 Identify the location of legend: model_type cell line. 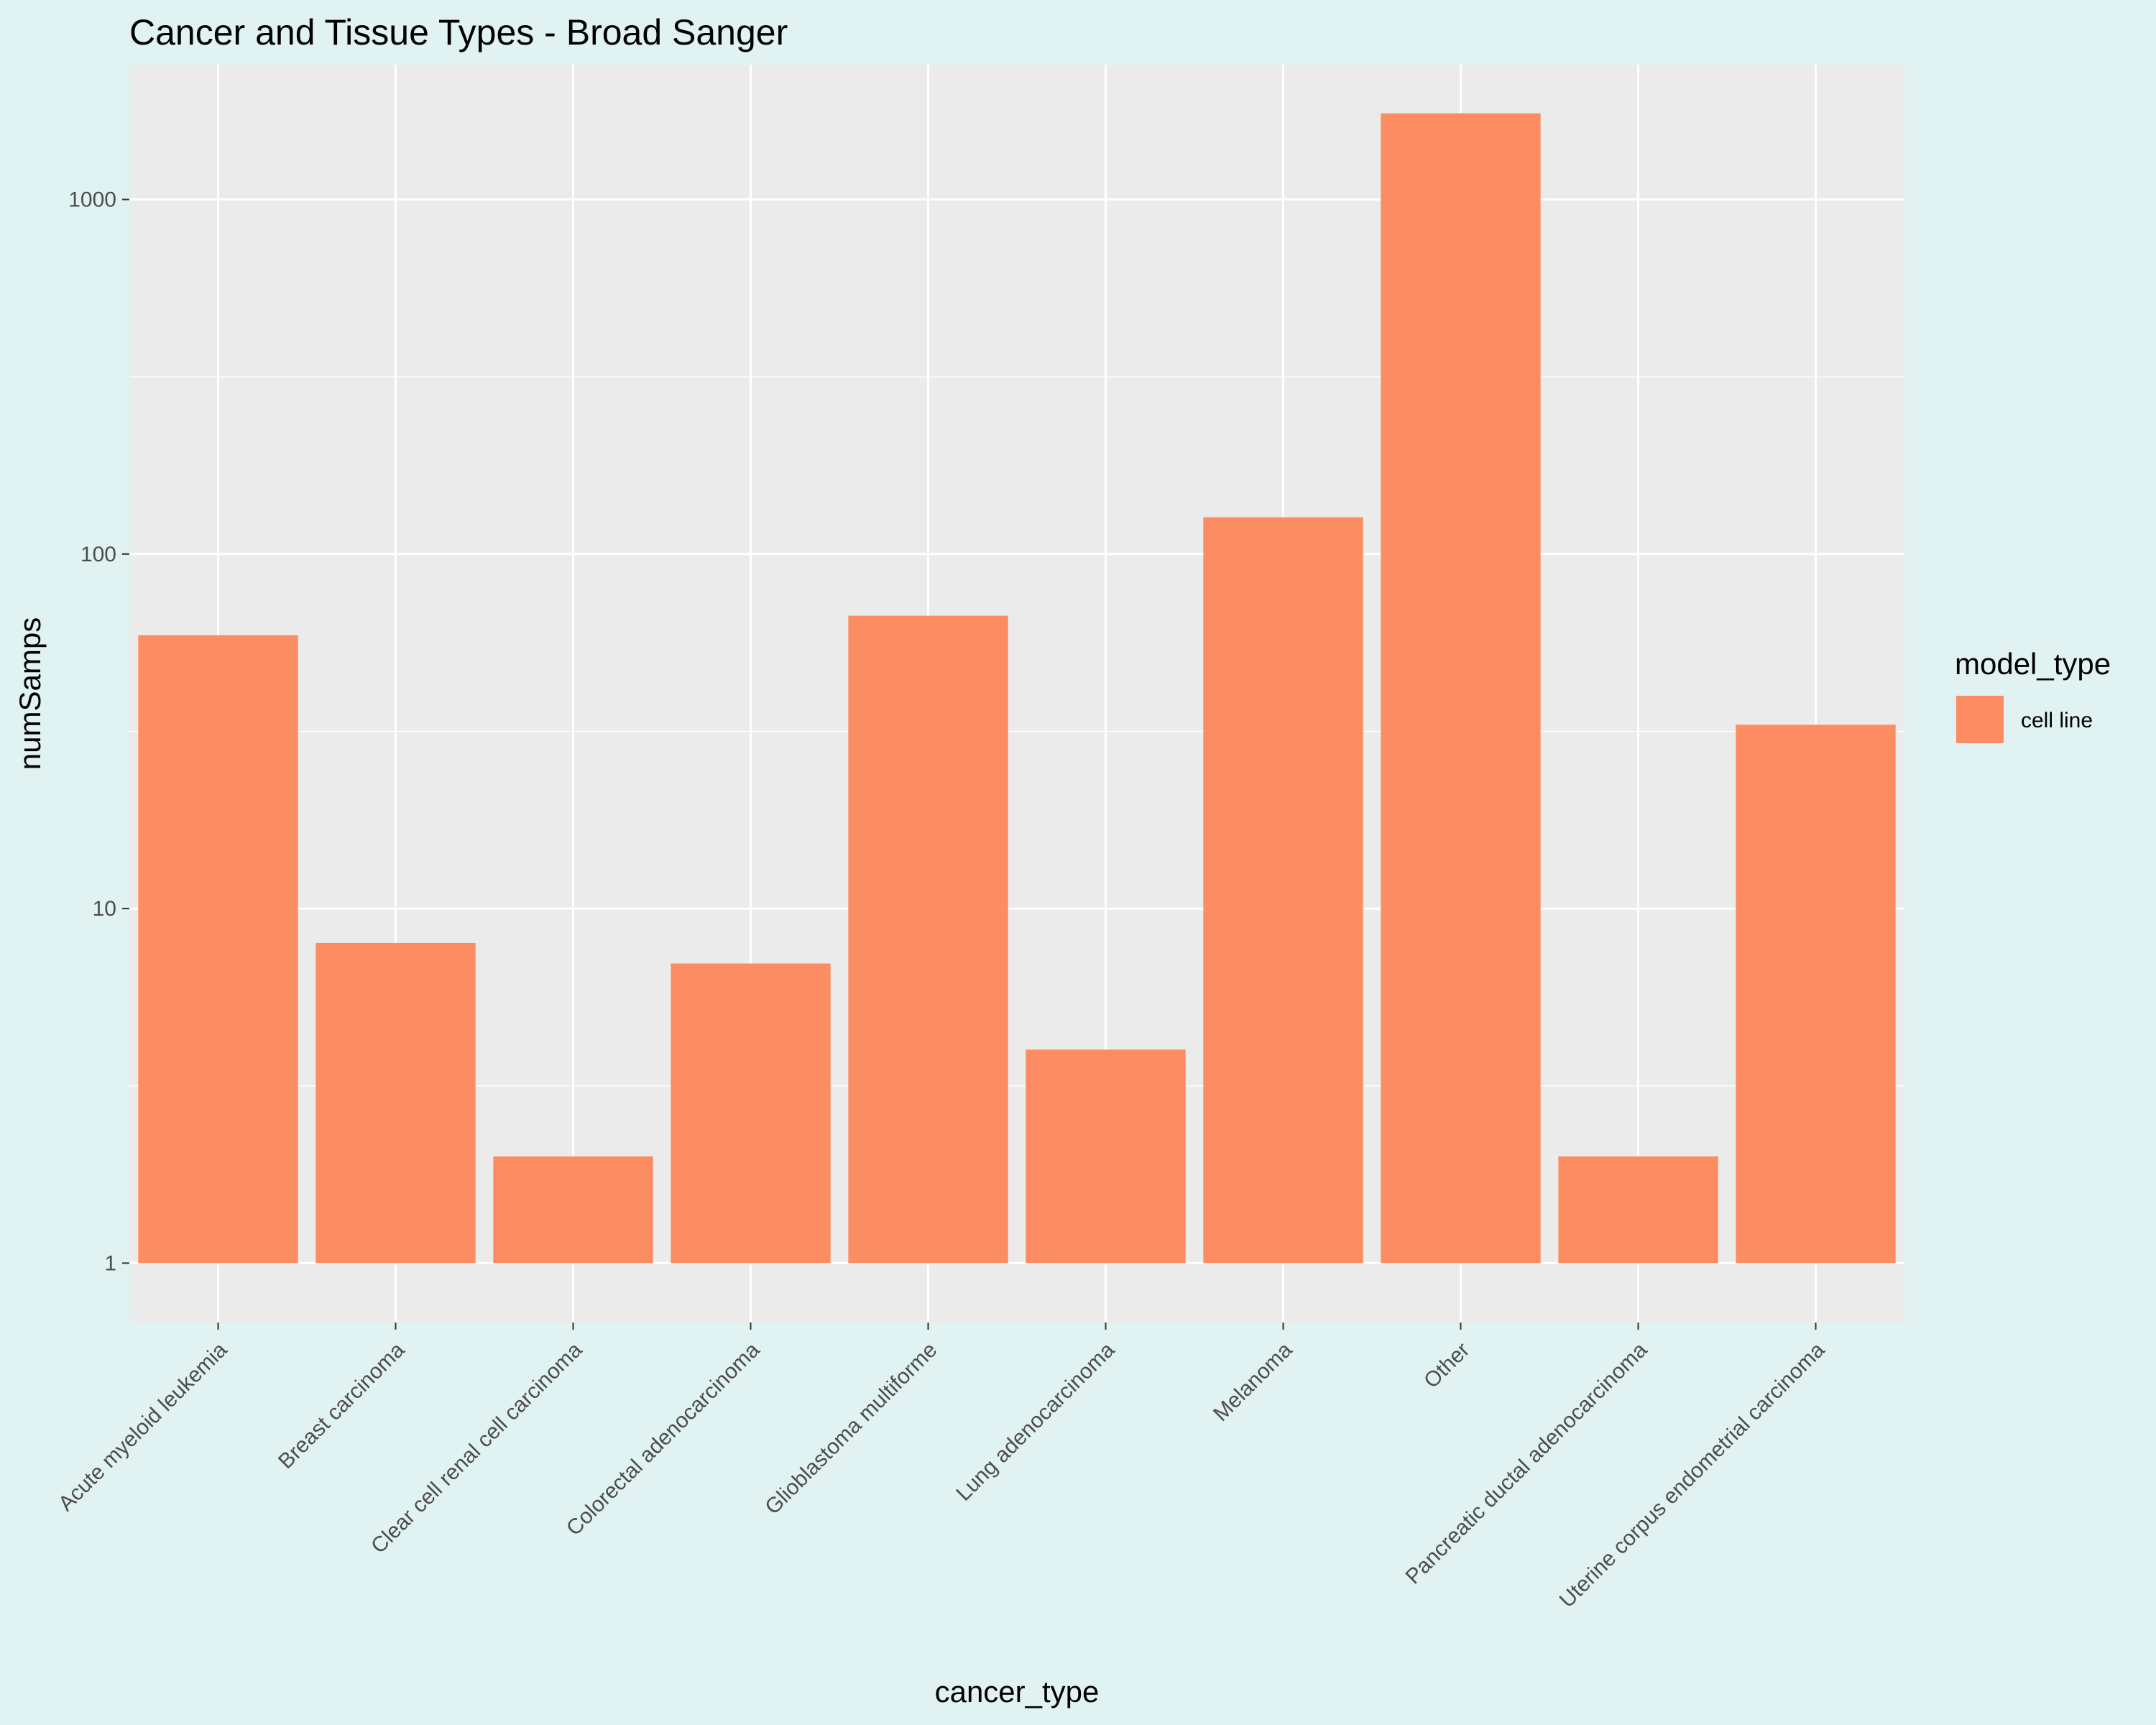
(2033, 695).